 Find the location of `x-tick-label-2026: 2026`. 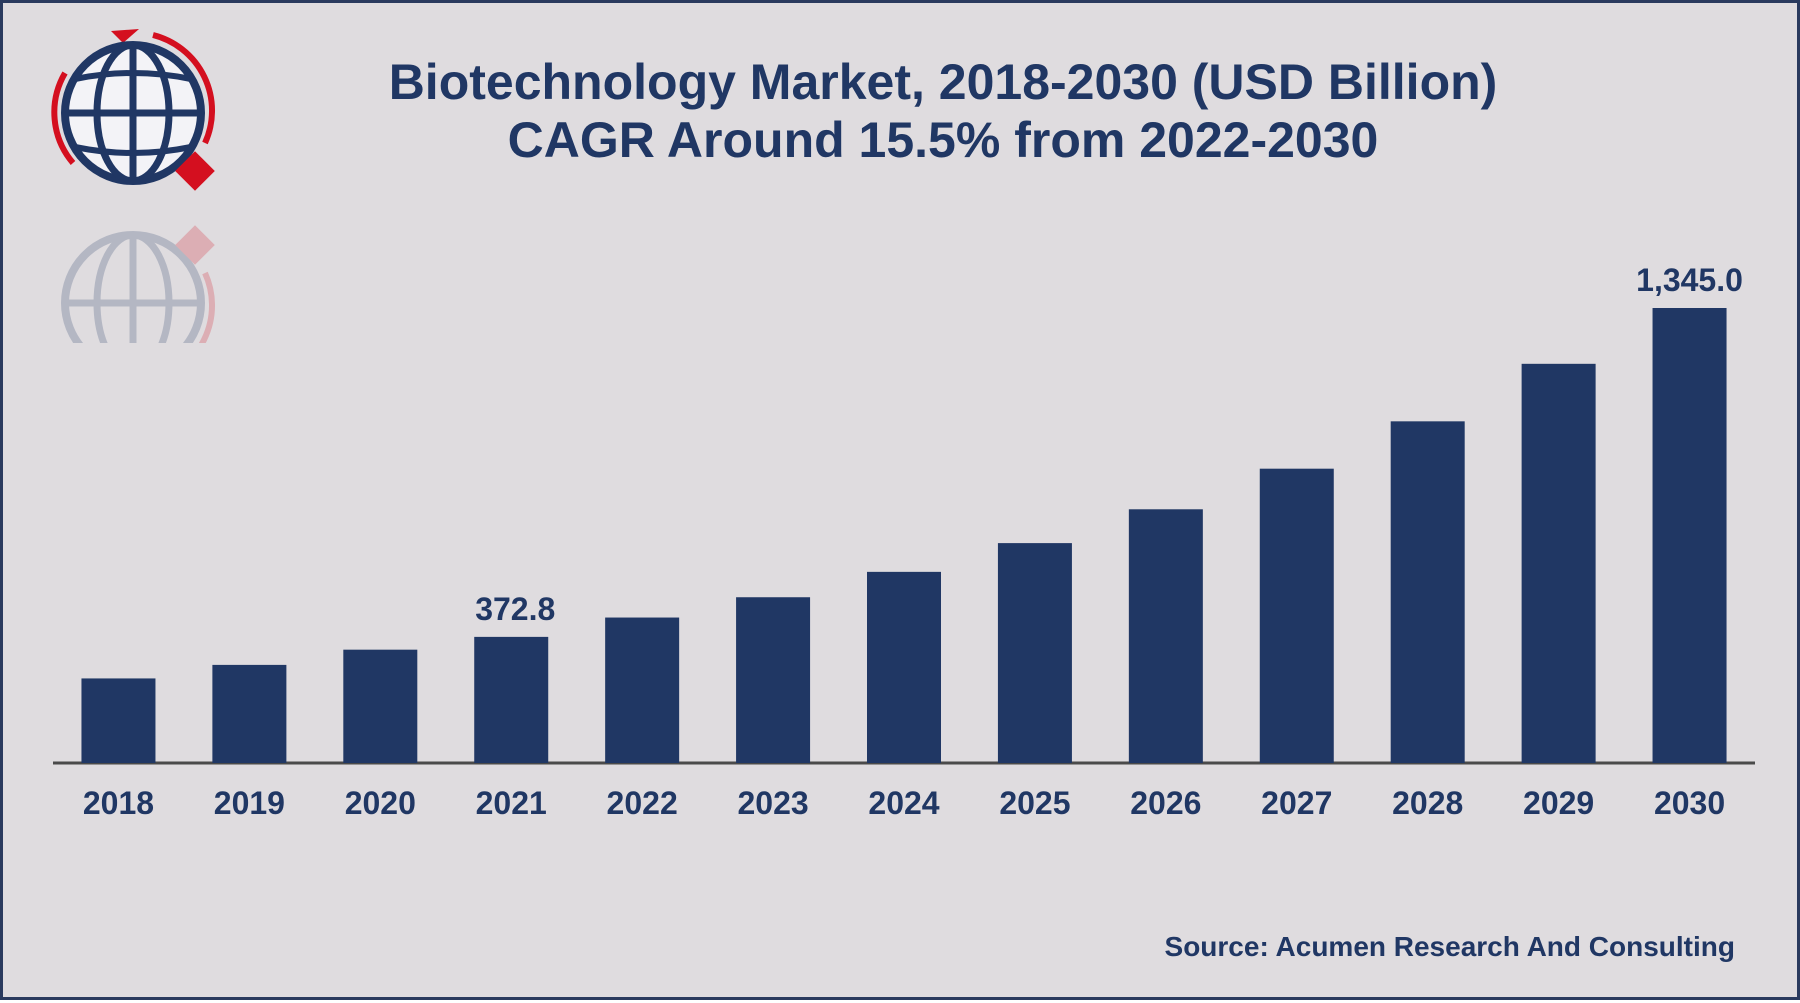

x-tick-label-2026: 2026 is located at coordinates (1165, 803).